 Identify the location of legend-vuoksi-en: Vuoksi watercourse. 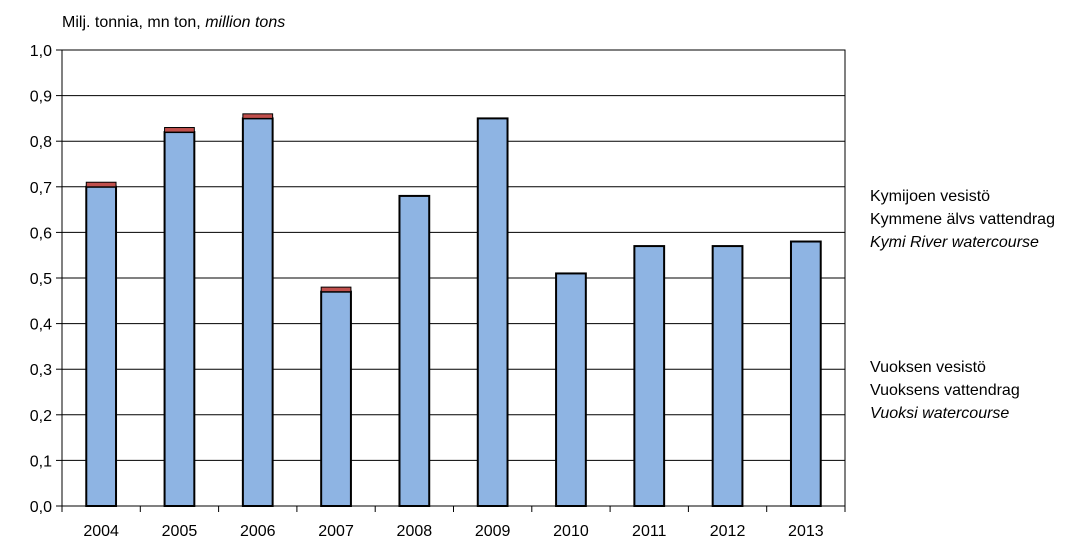
(940, 413).